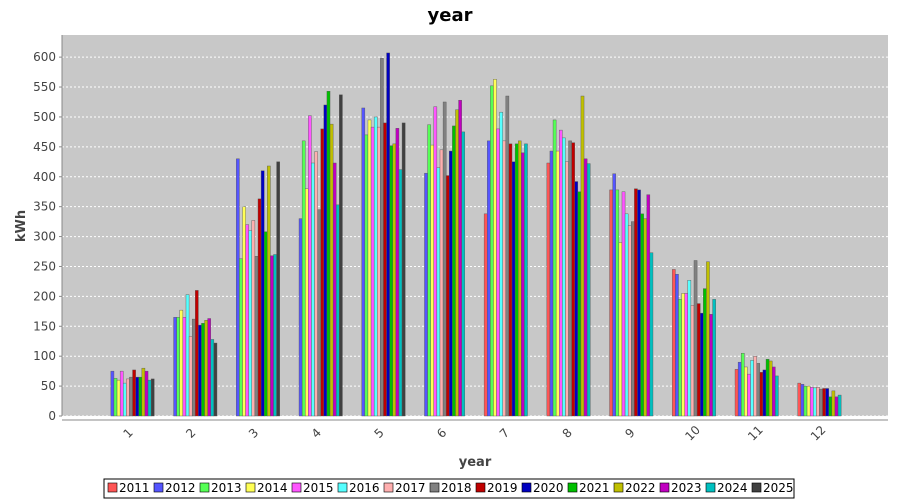 The width and height of the screenshot is (900, 500). I want to click on y-tick-label: 200, so click(44, 296).